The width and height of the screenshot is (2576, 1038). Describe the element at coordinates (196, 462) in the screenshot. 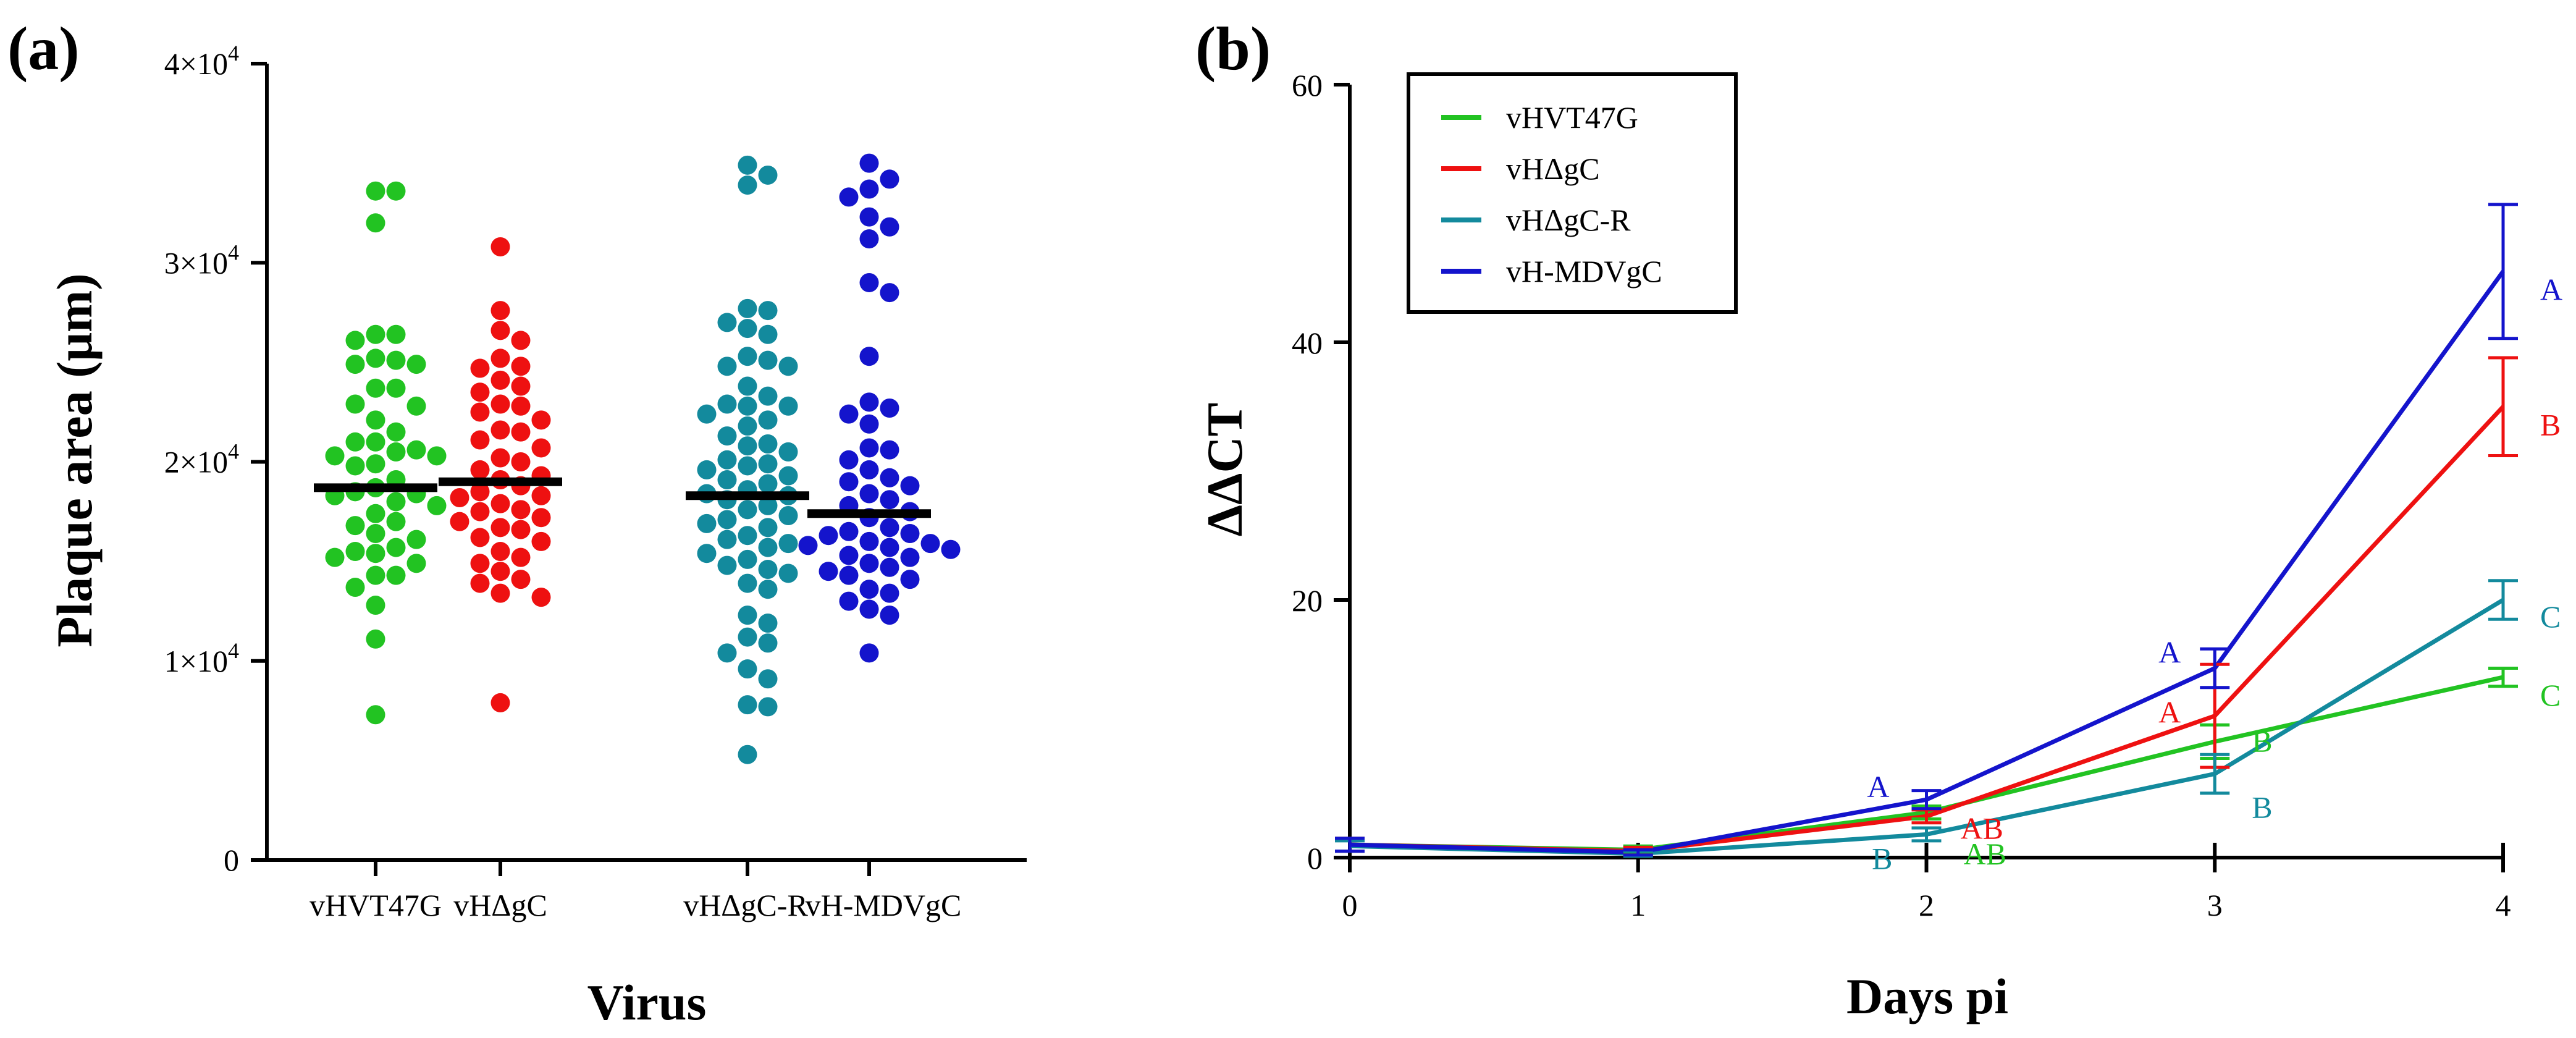

I see `y-tick-mantissa: 2×10` at that location.